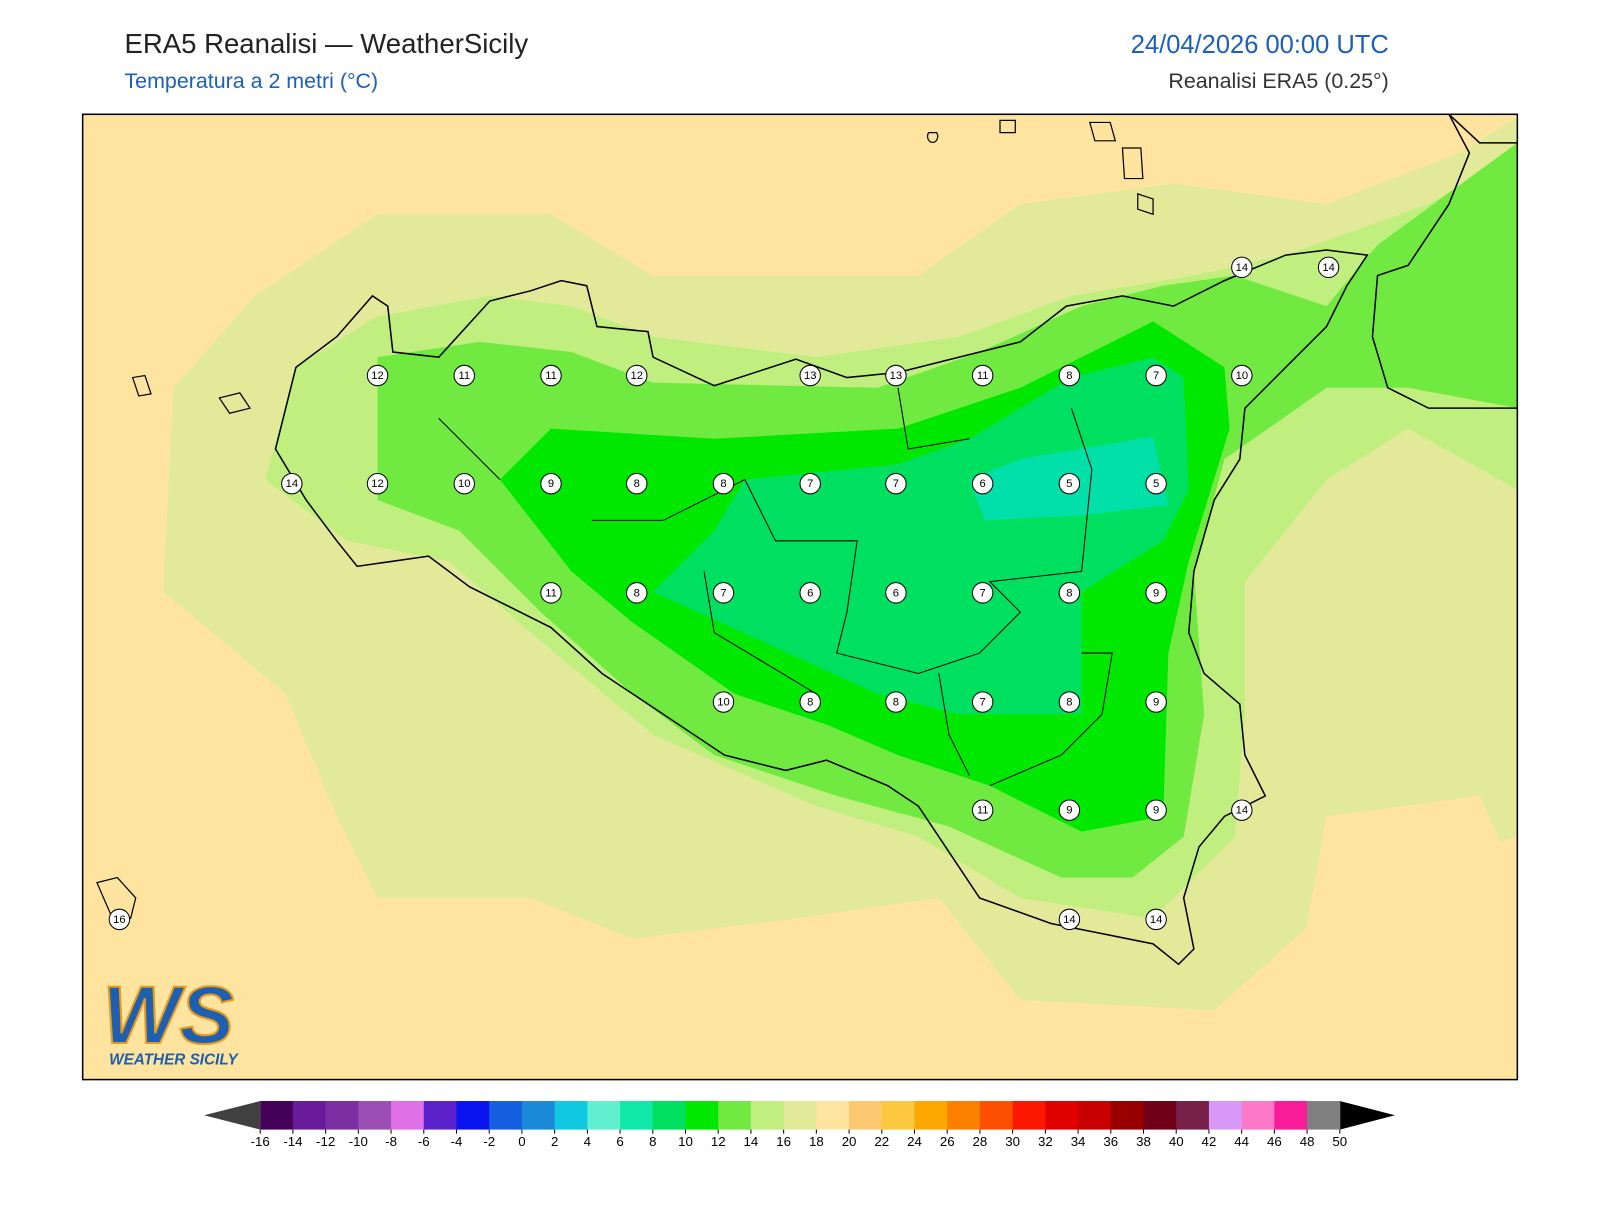 The width and height of the screenshot is (1600, 1205). I want to click on station-label: 9, so click(1156, 593).